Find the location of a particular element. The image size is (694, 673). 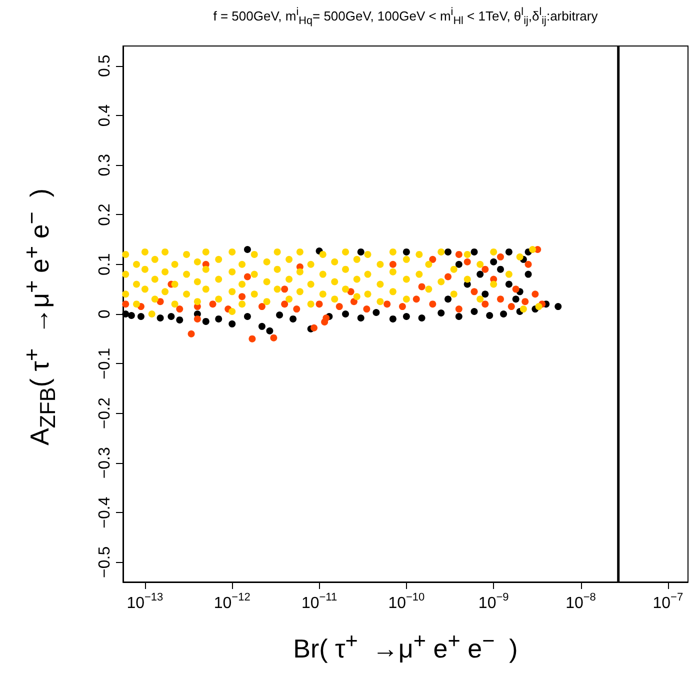

y-tick-label: 0 is located at coordinates (105, 313).